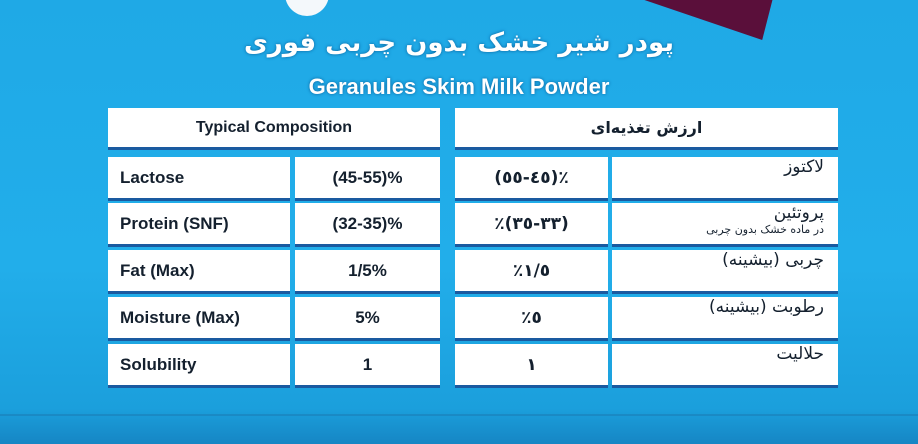  What do you see at coordinates (367, 272) in the screenshot?
I see `row-value-en: 1/5%` at bounding box center [367, 272].